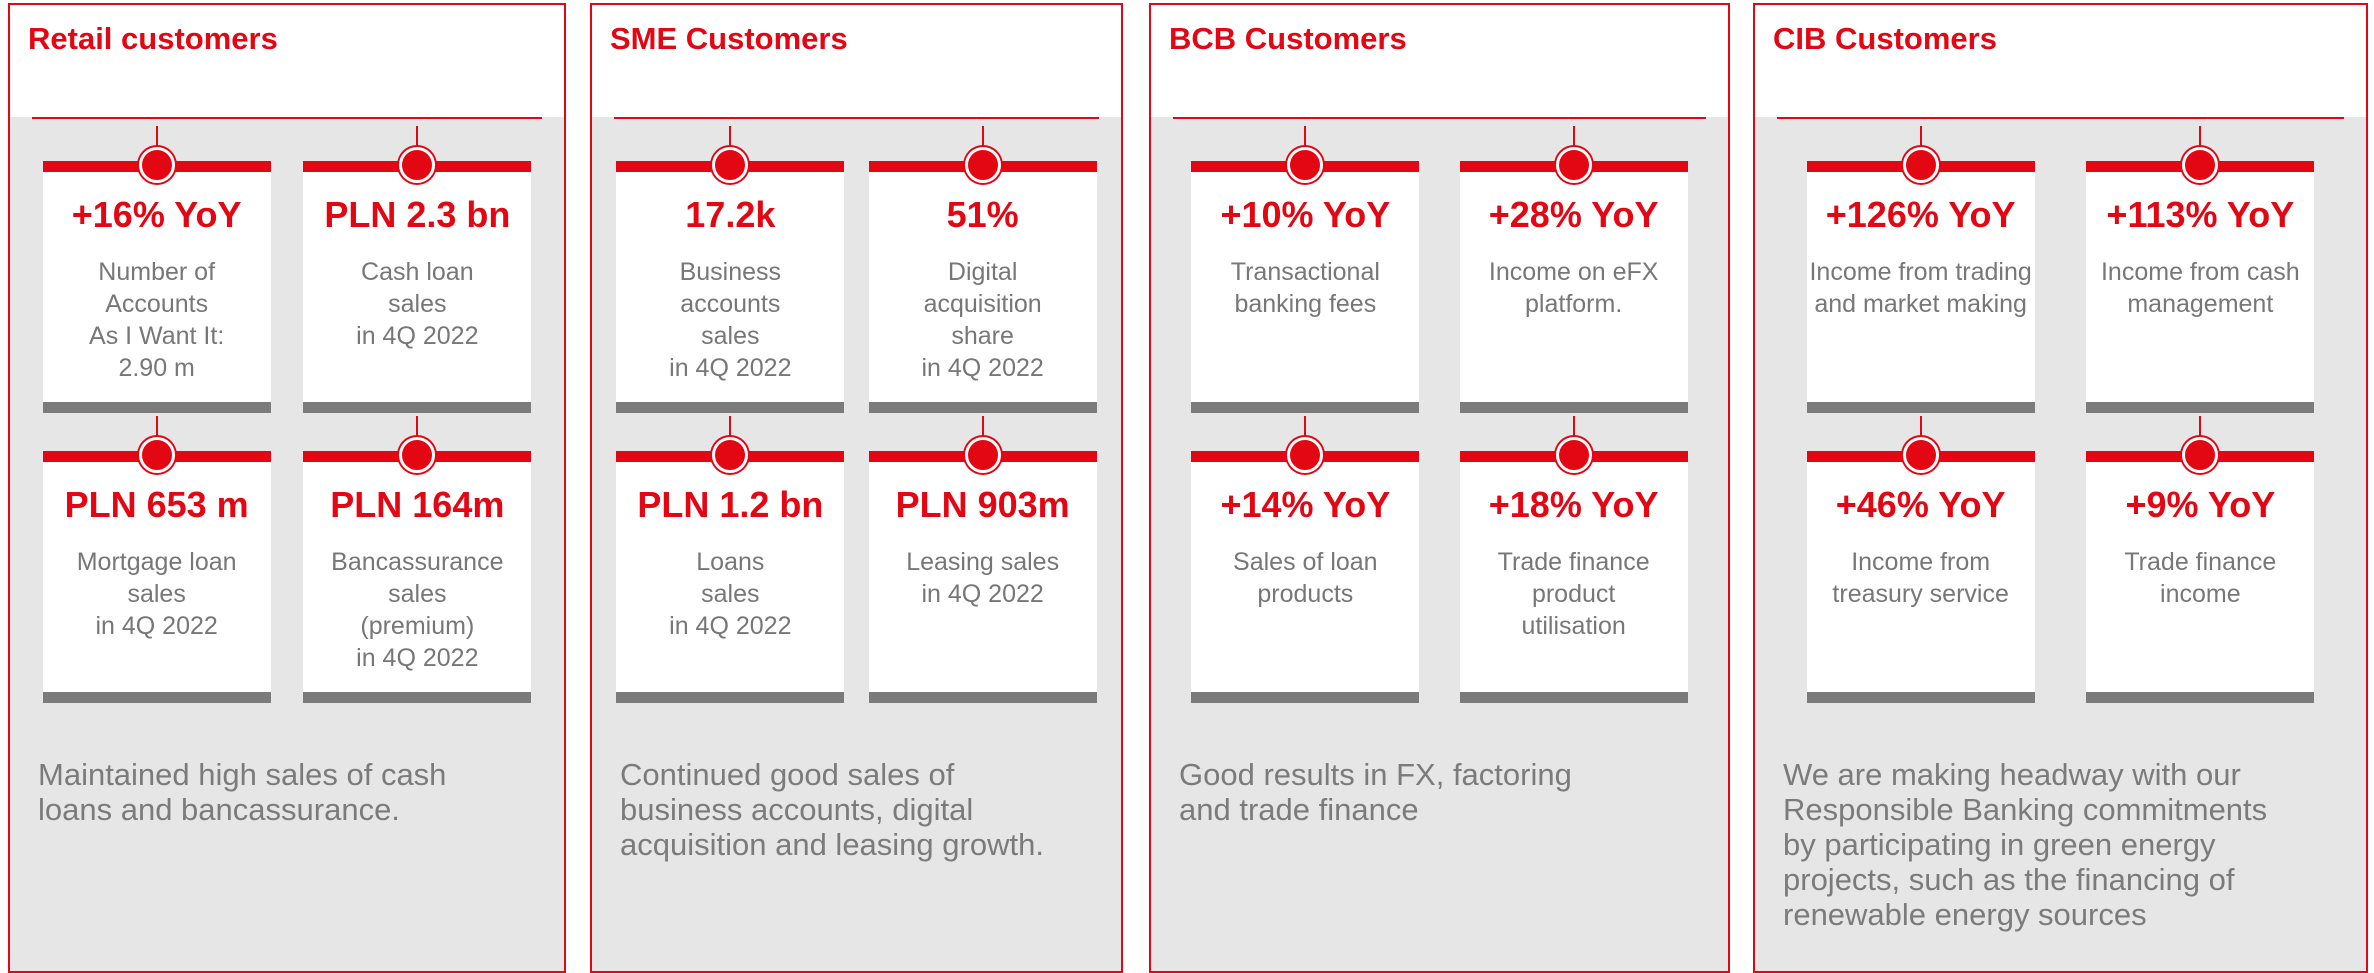 This screenshot has height=973, width=2374. I want to click on kpi-value-text: +9% YoY, so click(2200, 504).